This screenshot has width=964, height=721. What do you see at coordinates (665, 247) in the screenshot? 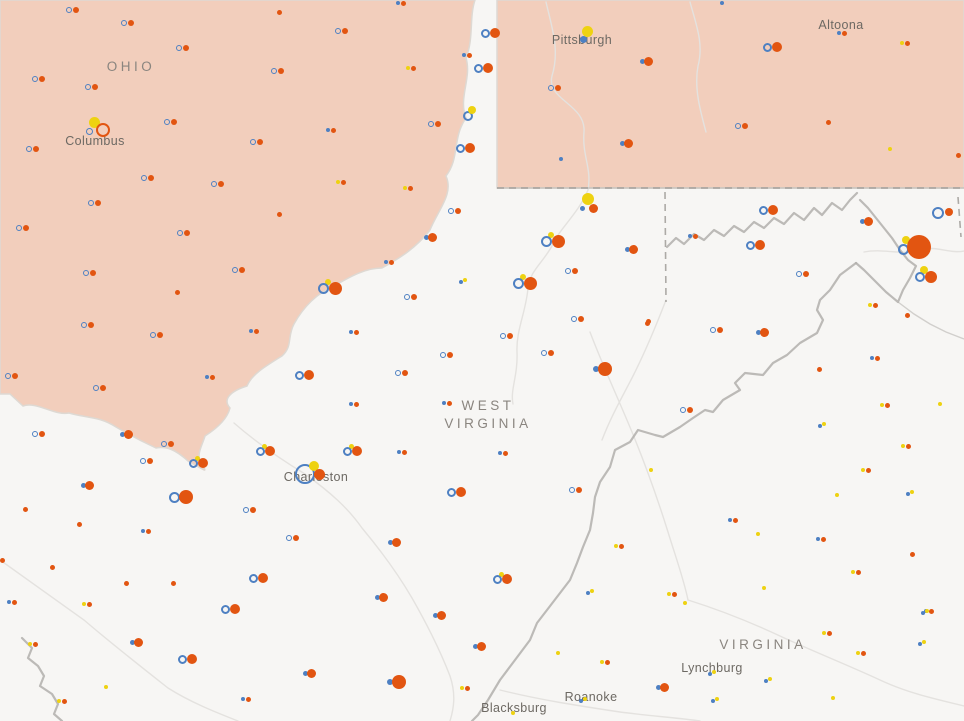
I see `border-md-west-dashed` at bounding box center [665, 247].